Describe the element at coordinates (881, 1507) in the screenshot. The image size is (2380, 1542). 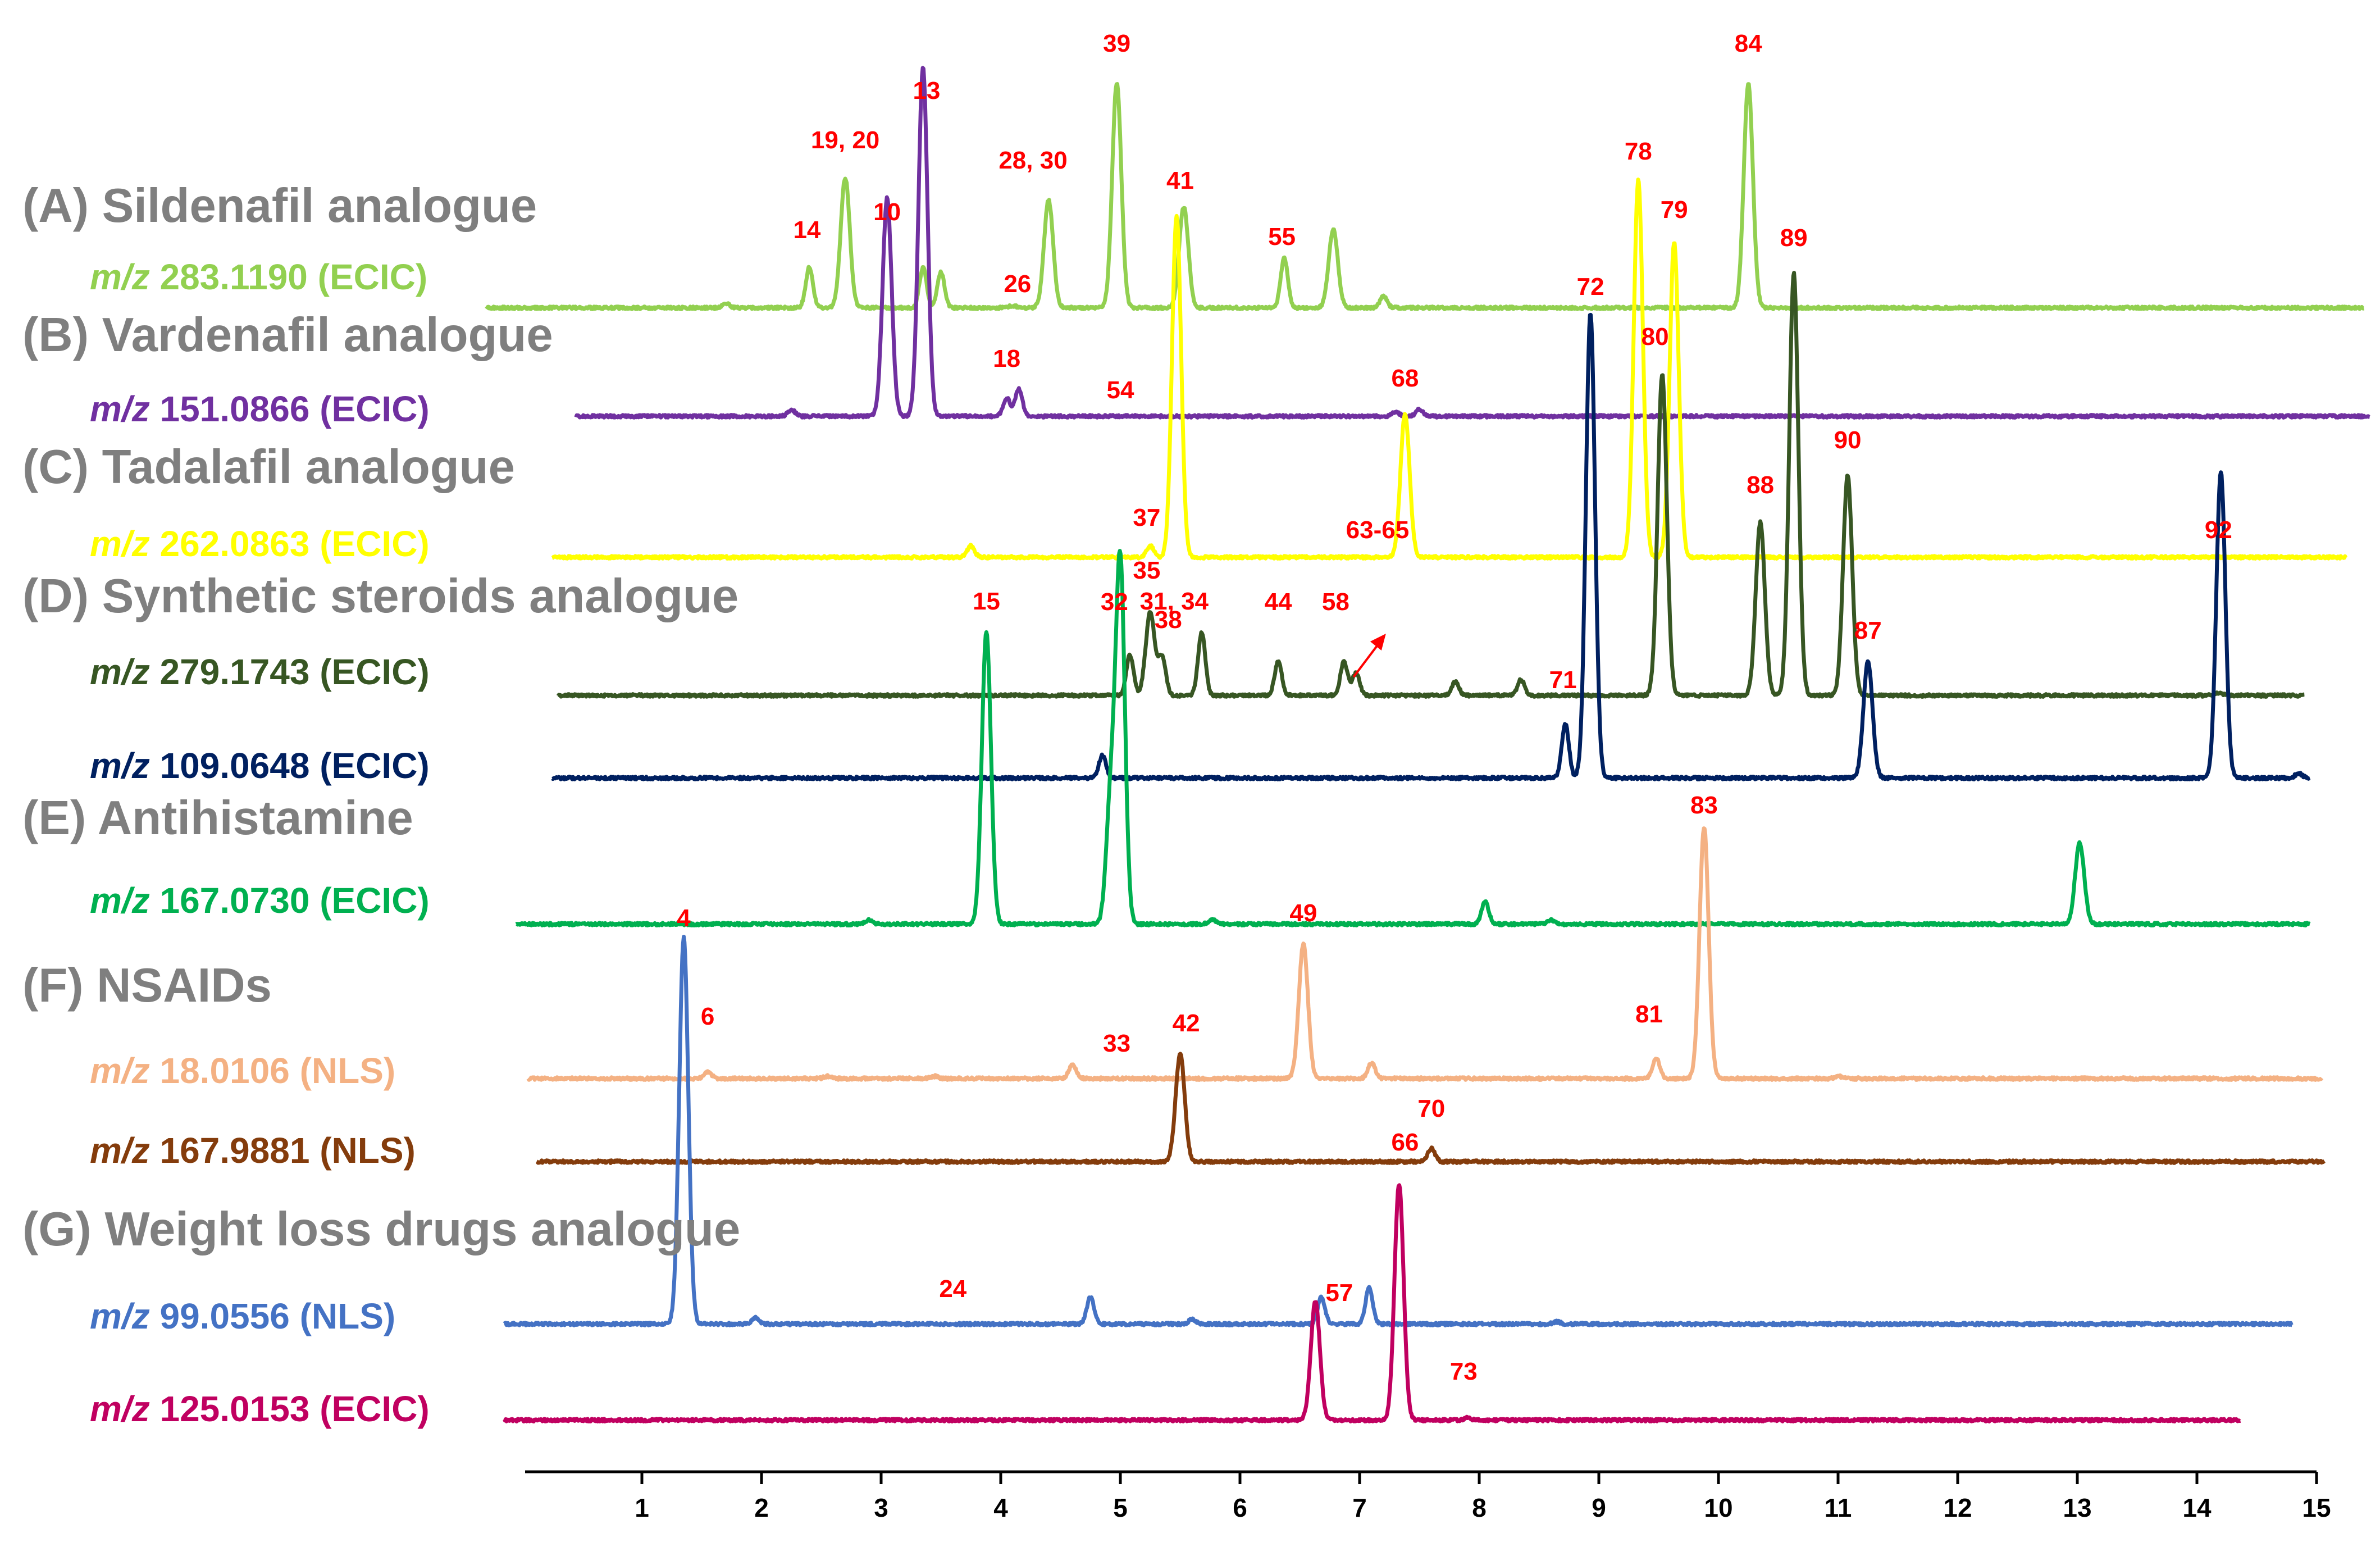
I see `x-tick-label: 3` at that location.